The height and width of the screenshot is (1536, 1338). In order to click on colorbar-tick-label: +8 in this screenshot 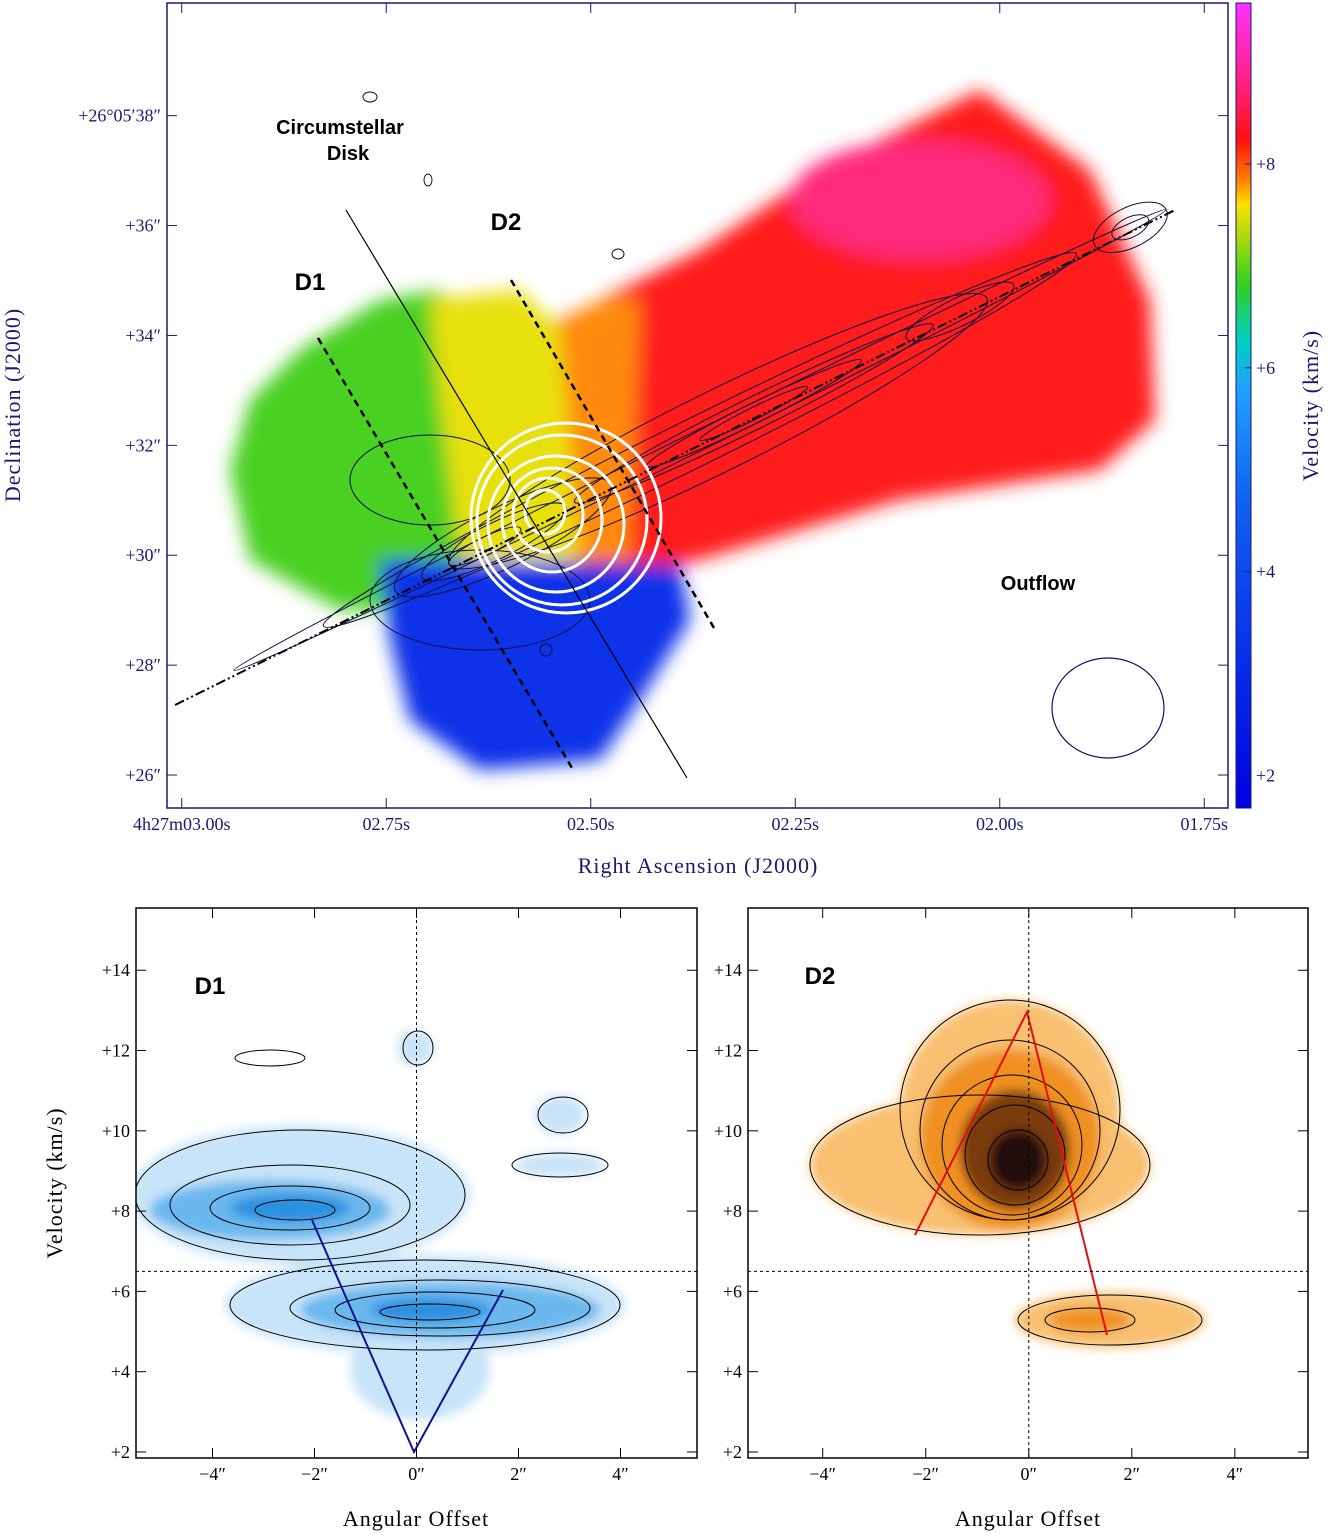, I will do `click(1265, 164)`.